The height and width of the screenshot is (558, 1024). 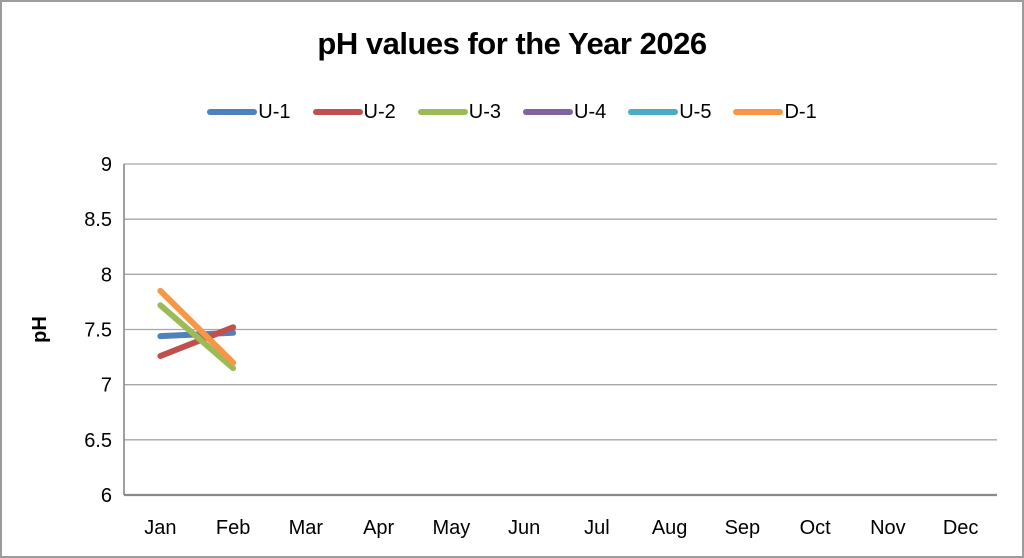 I want to click on x-tick-label-jan: Jan, so click(x=160, y=528).